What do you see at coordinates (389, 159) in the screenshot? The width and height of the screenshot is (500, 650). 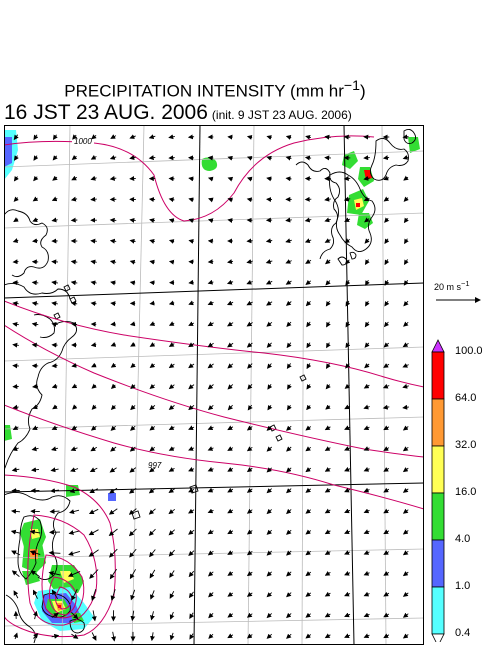 I see `coastline` at bounding box center [389, 159].